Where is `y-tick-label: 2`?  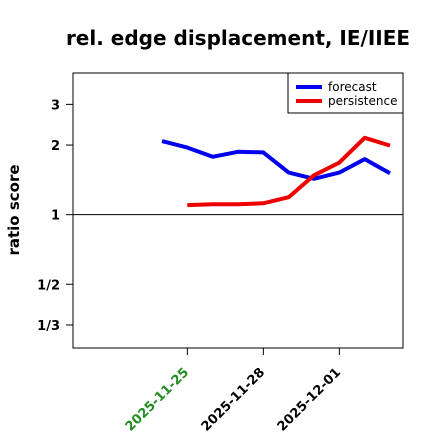
y-tick-label: 2 is located at coordinates (55, 146).